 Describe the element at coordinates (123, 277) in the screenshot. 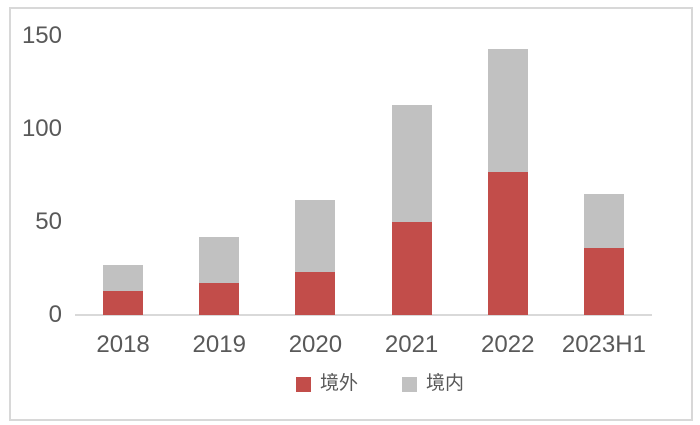

I see `bar-segment-domestic-2018` at that location.